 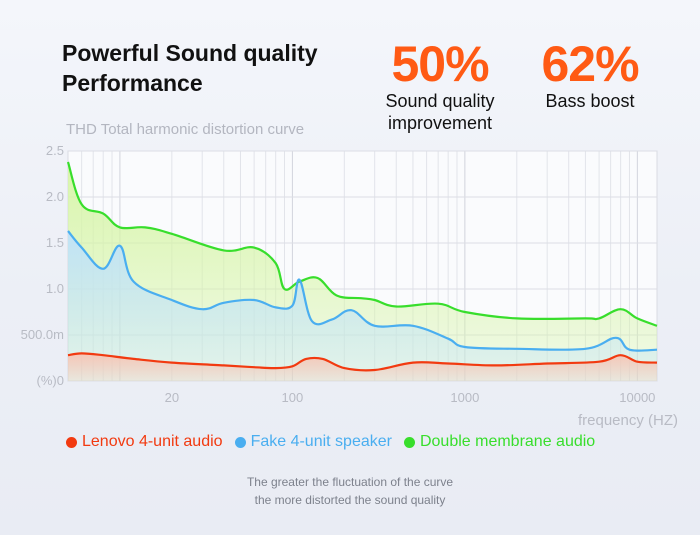 What do you see at coordinates (293, 397) in the screenshot?
I see `x-tick-label: 100` at bounding box center [293, 397].